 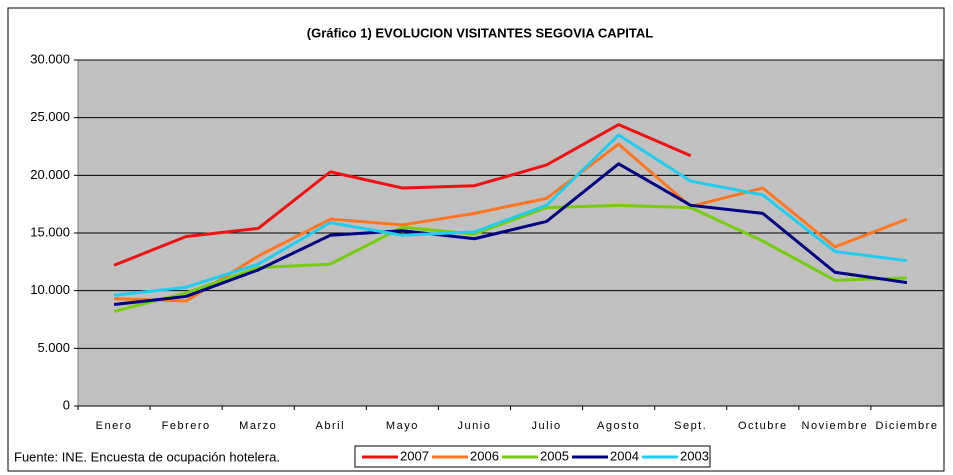 What do you see at coordinates (53, 347) in the screenshot?
I see `y-tick-label: 5.000` at bounding box center [53, 347].